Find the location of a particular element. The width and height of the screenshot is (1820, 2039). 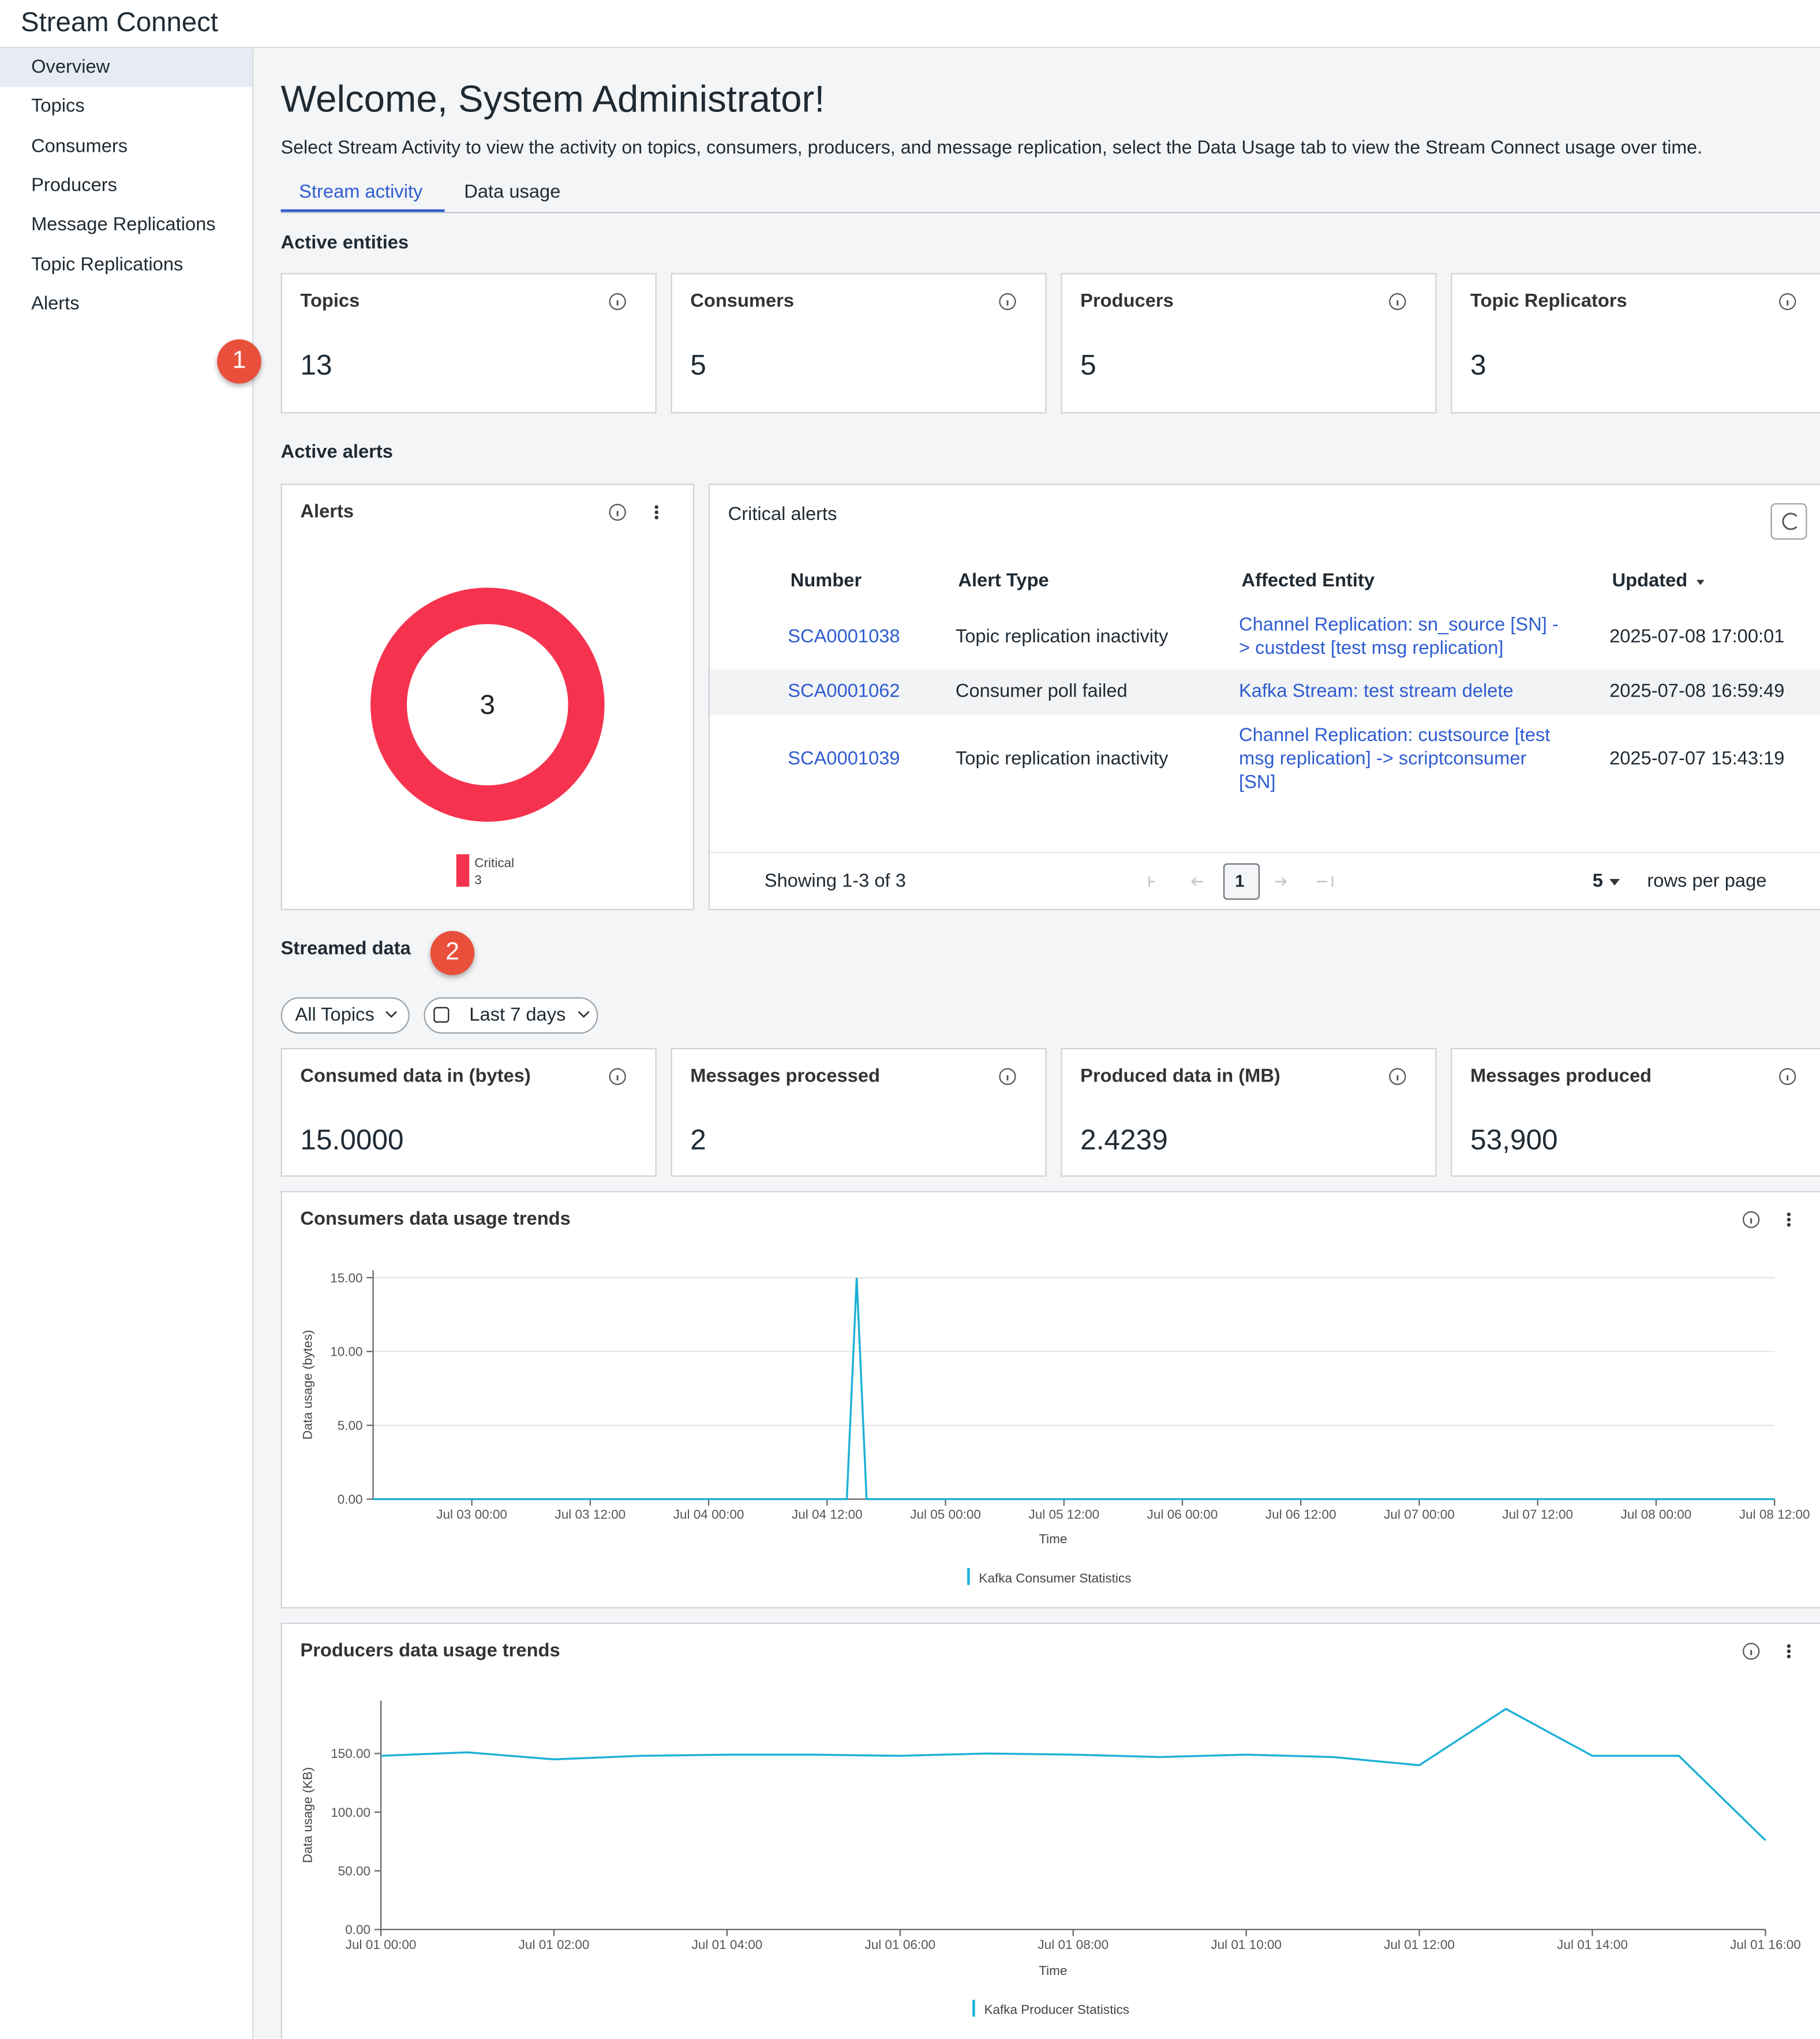

alerts-card is located at coordinates (487, 697).